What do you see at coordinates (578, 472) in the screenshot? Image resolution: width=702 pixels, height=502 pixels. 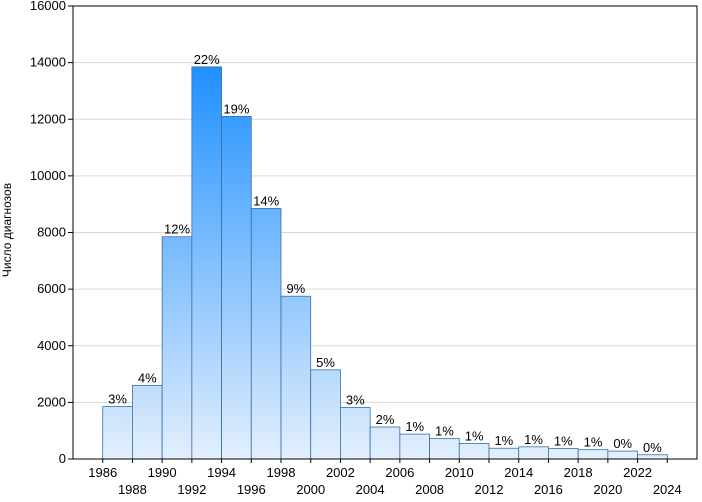 I see `x-tick-label-upper: 2018` at bounding box center [578, 472].